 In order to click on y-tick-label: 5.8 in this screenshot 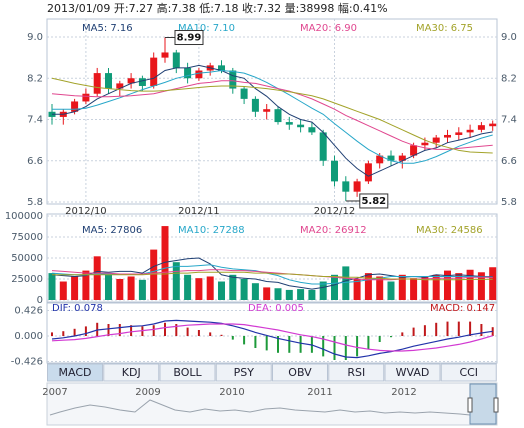, I will do `click(35, 202)`.